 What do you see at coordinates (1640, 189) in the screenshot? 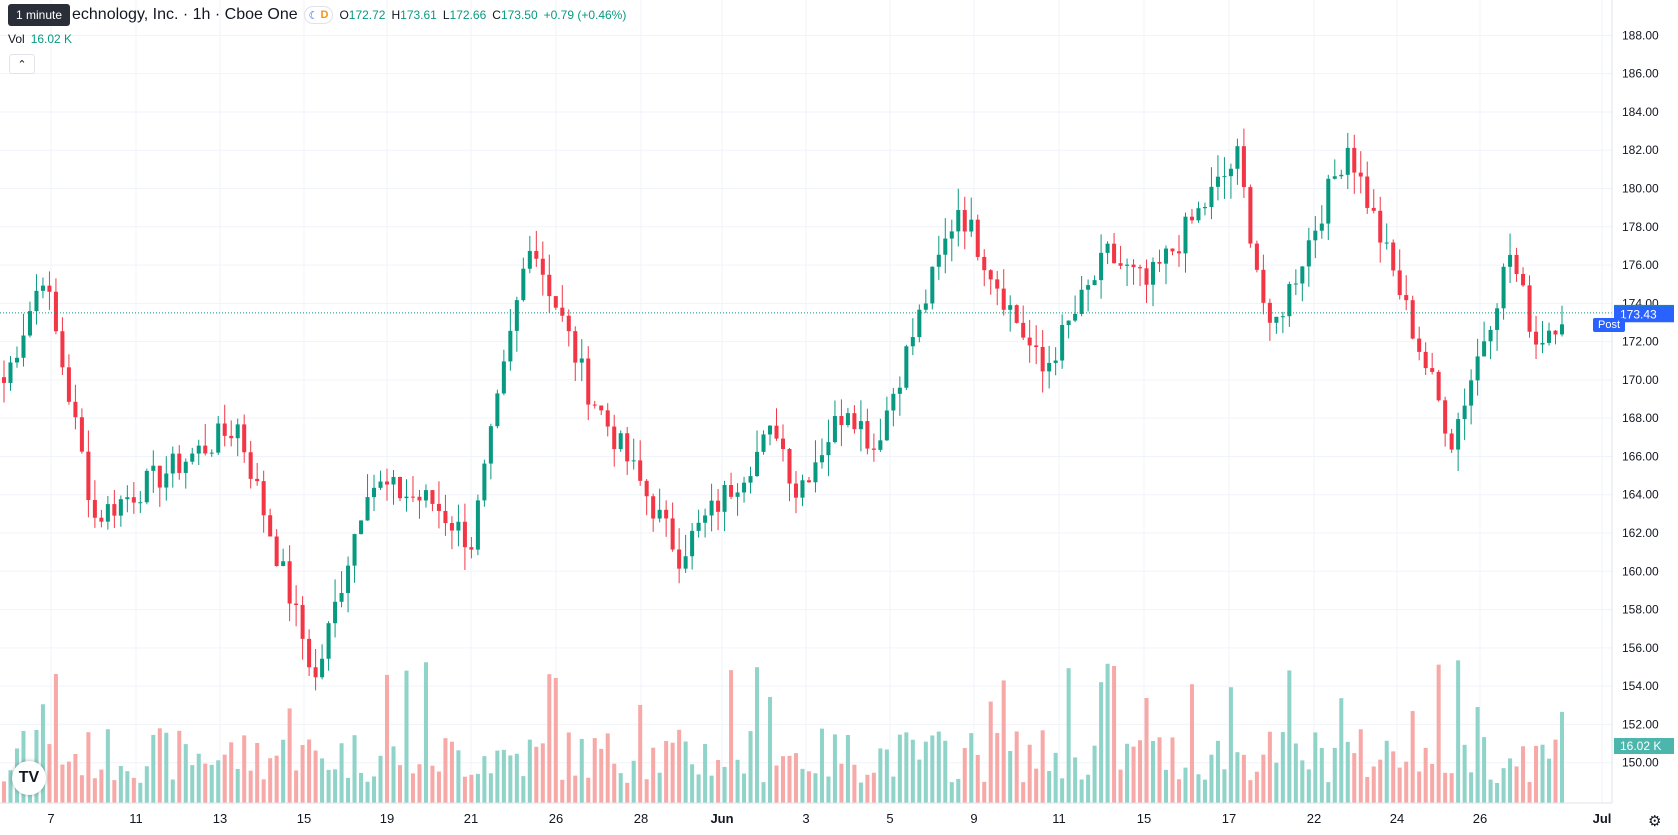
I see `y-tick-label: 180.00` at bounding box center [1640, 189].